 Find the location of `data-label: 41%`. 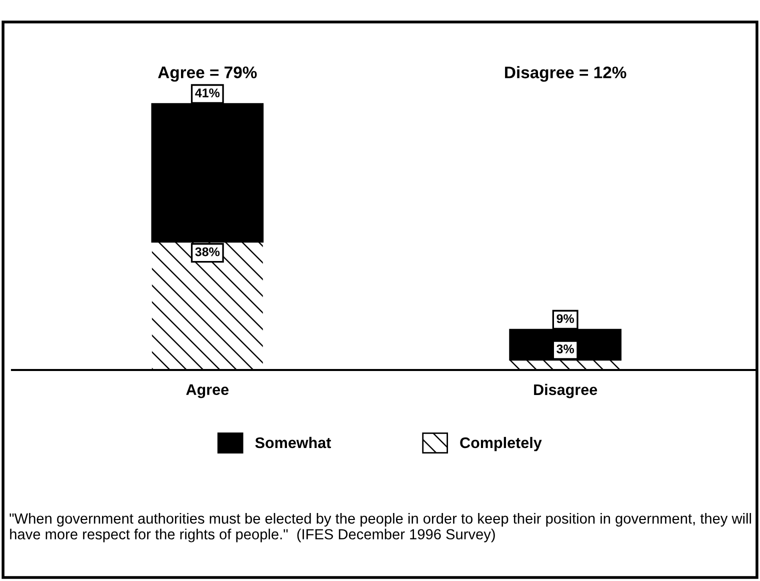

data-label: 41% is located at coordinates (207, 93).